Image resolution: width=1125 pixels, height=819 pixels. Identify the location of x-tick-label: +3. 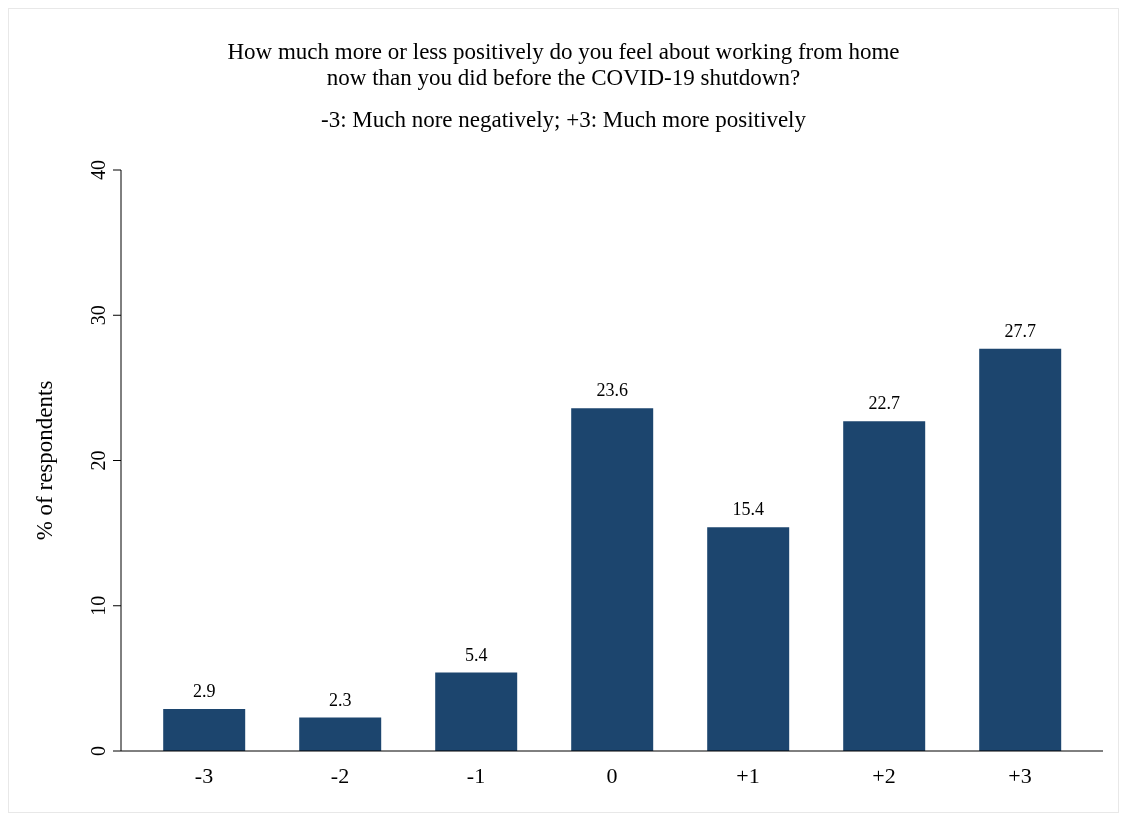
(1020, 775).